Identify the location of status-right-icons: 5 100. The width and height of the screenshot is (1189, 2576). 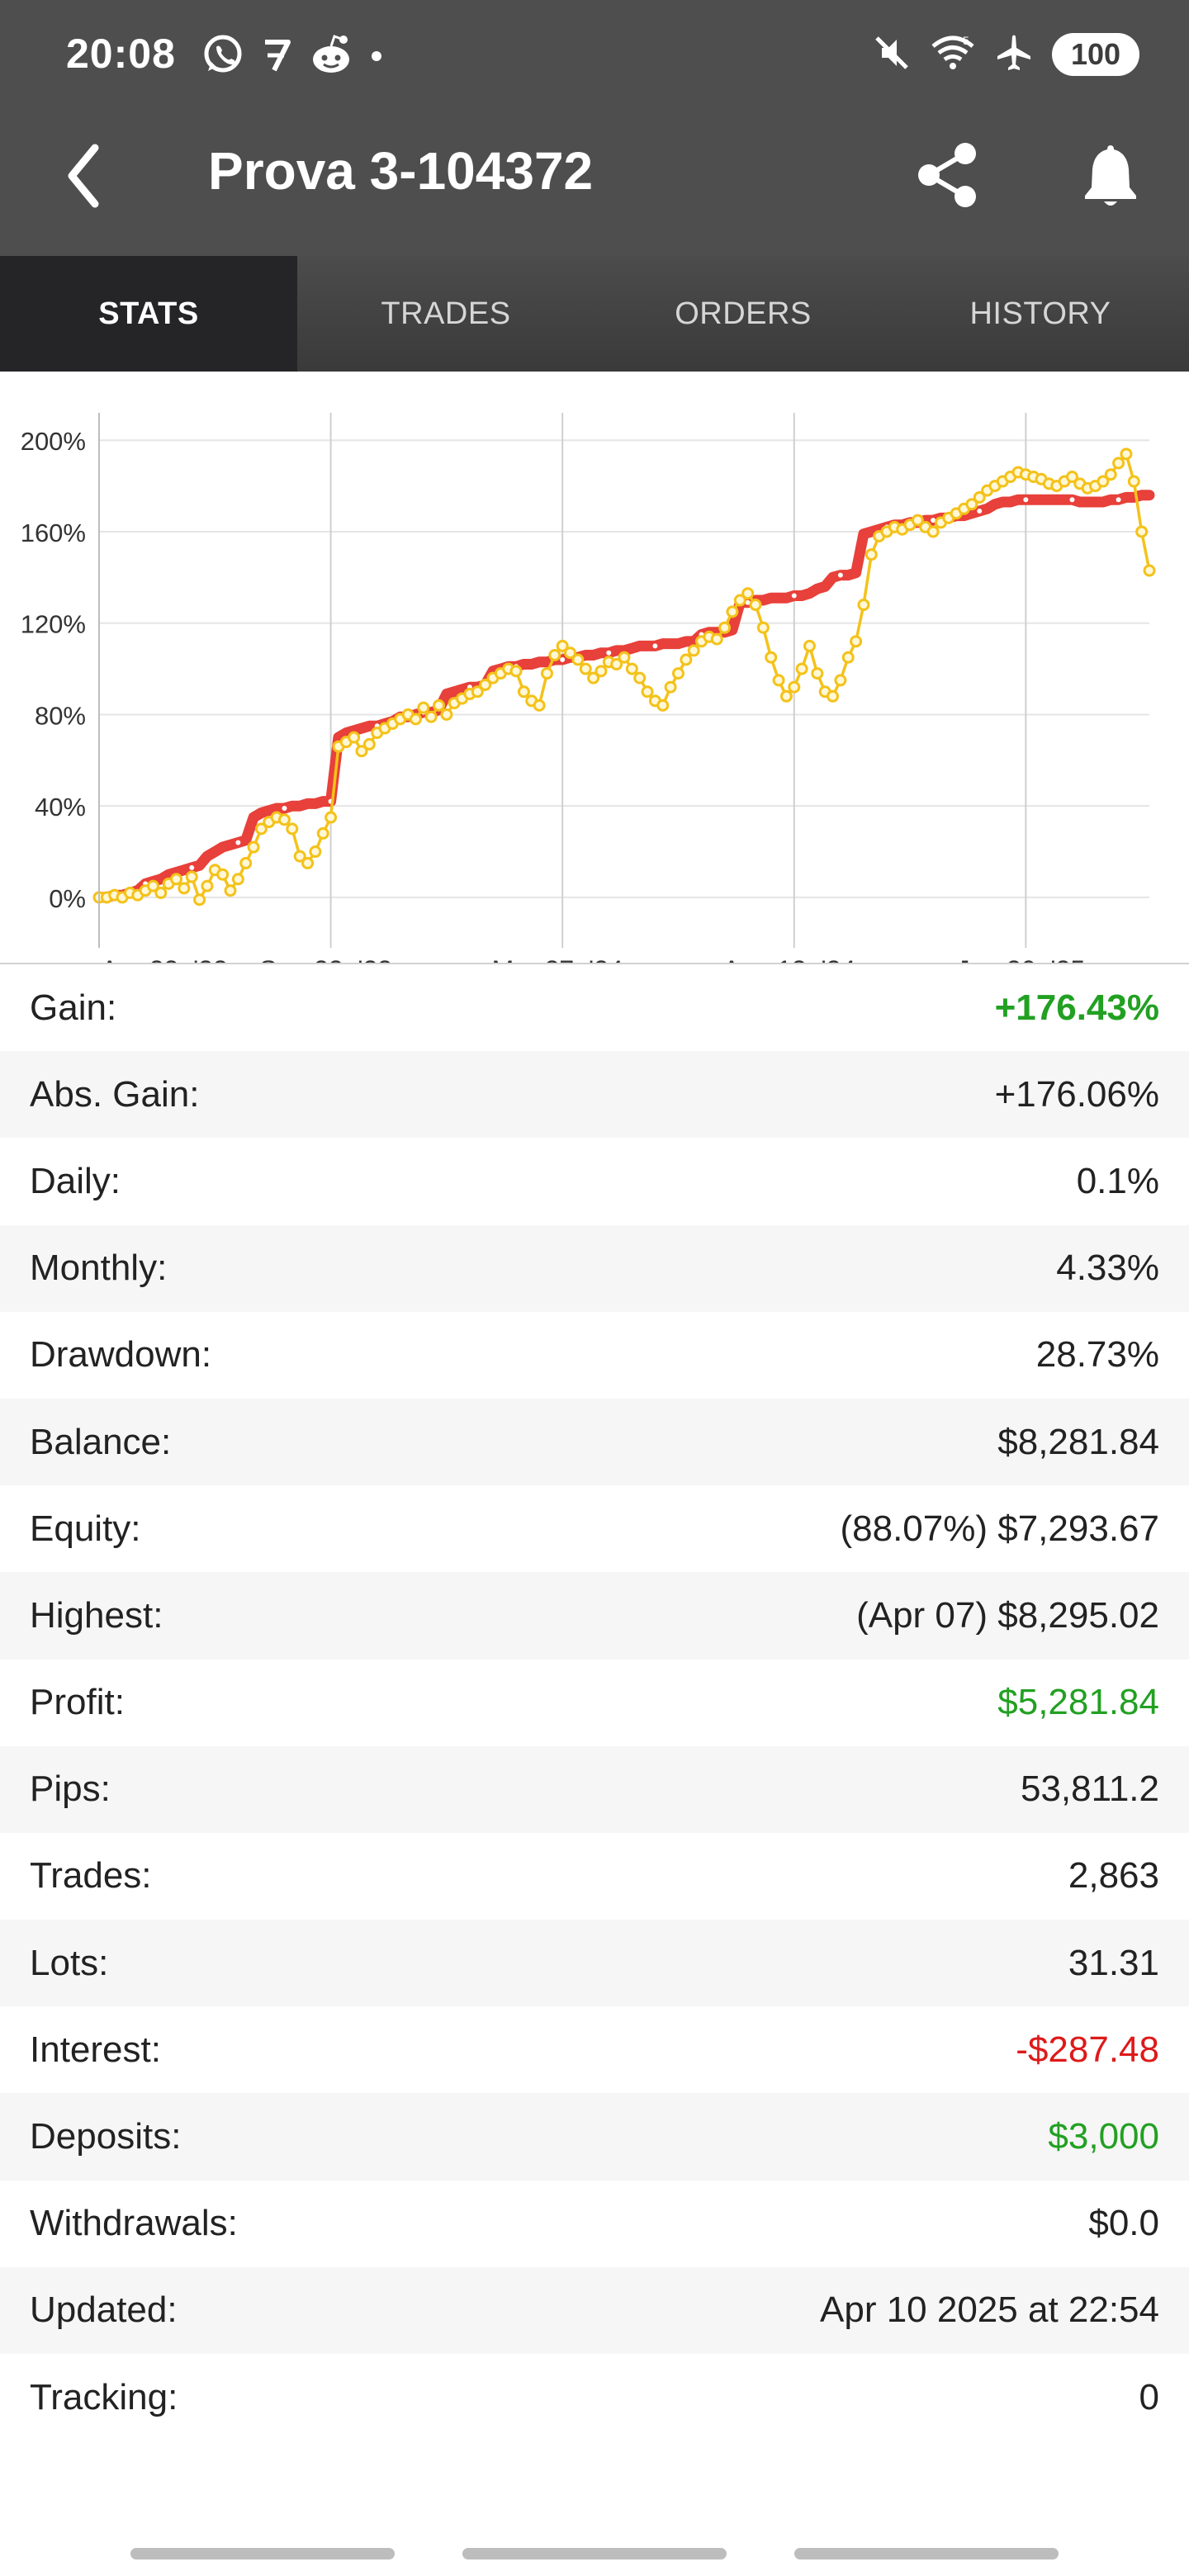
(1005, 54).